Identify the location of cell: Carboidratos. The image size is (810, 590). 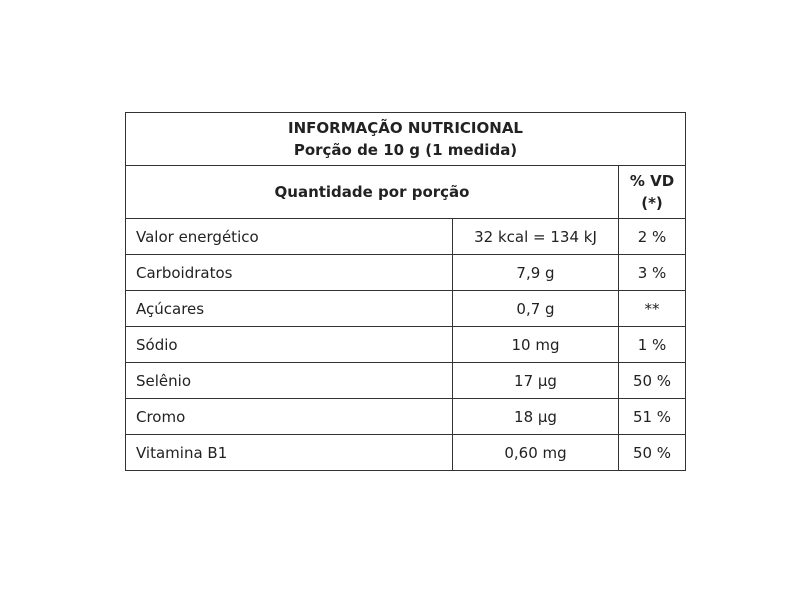
(289, 272).